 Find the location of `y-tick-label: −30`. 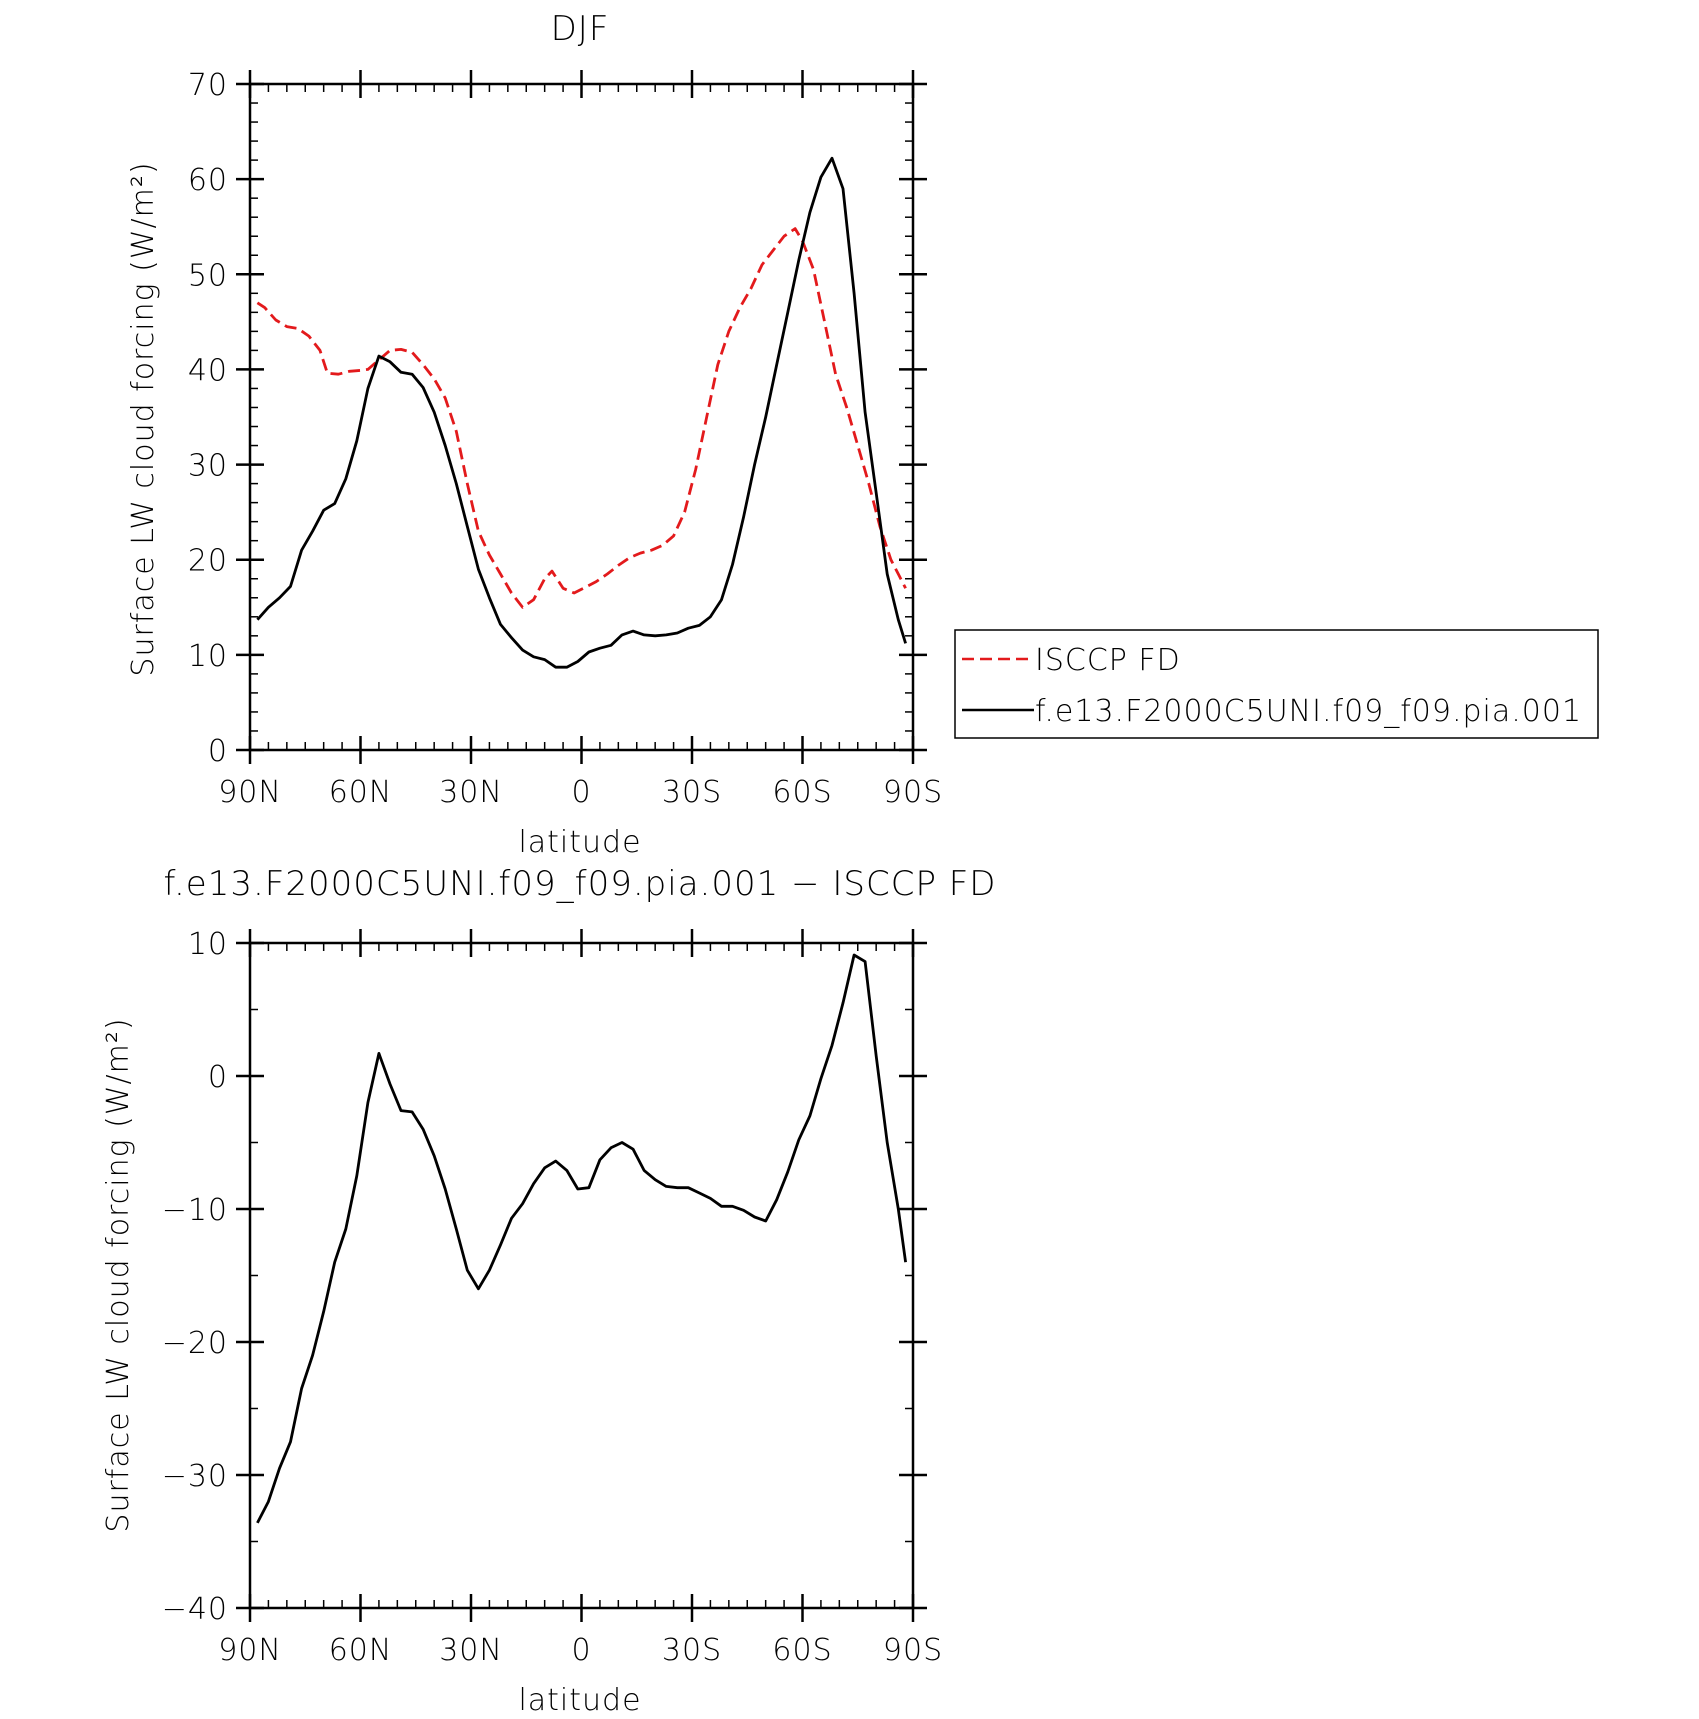

y-tick-label: −30 is located at coordinates (195, 1476).